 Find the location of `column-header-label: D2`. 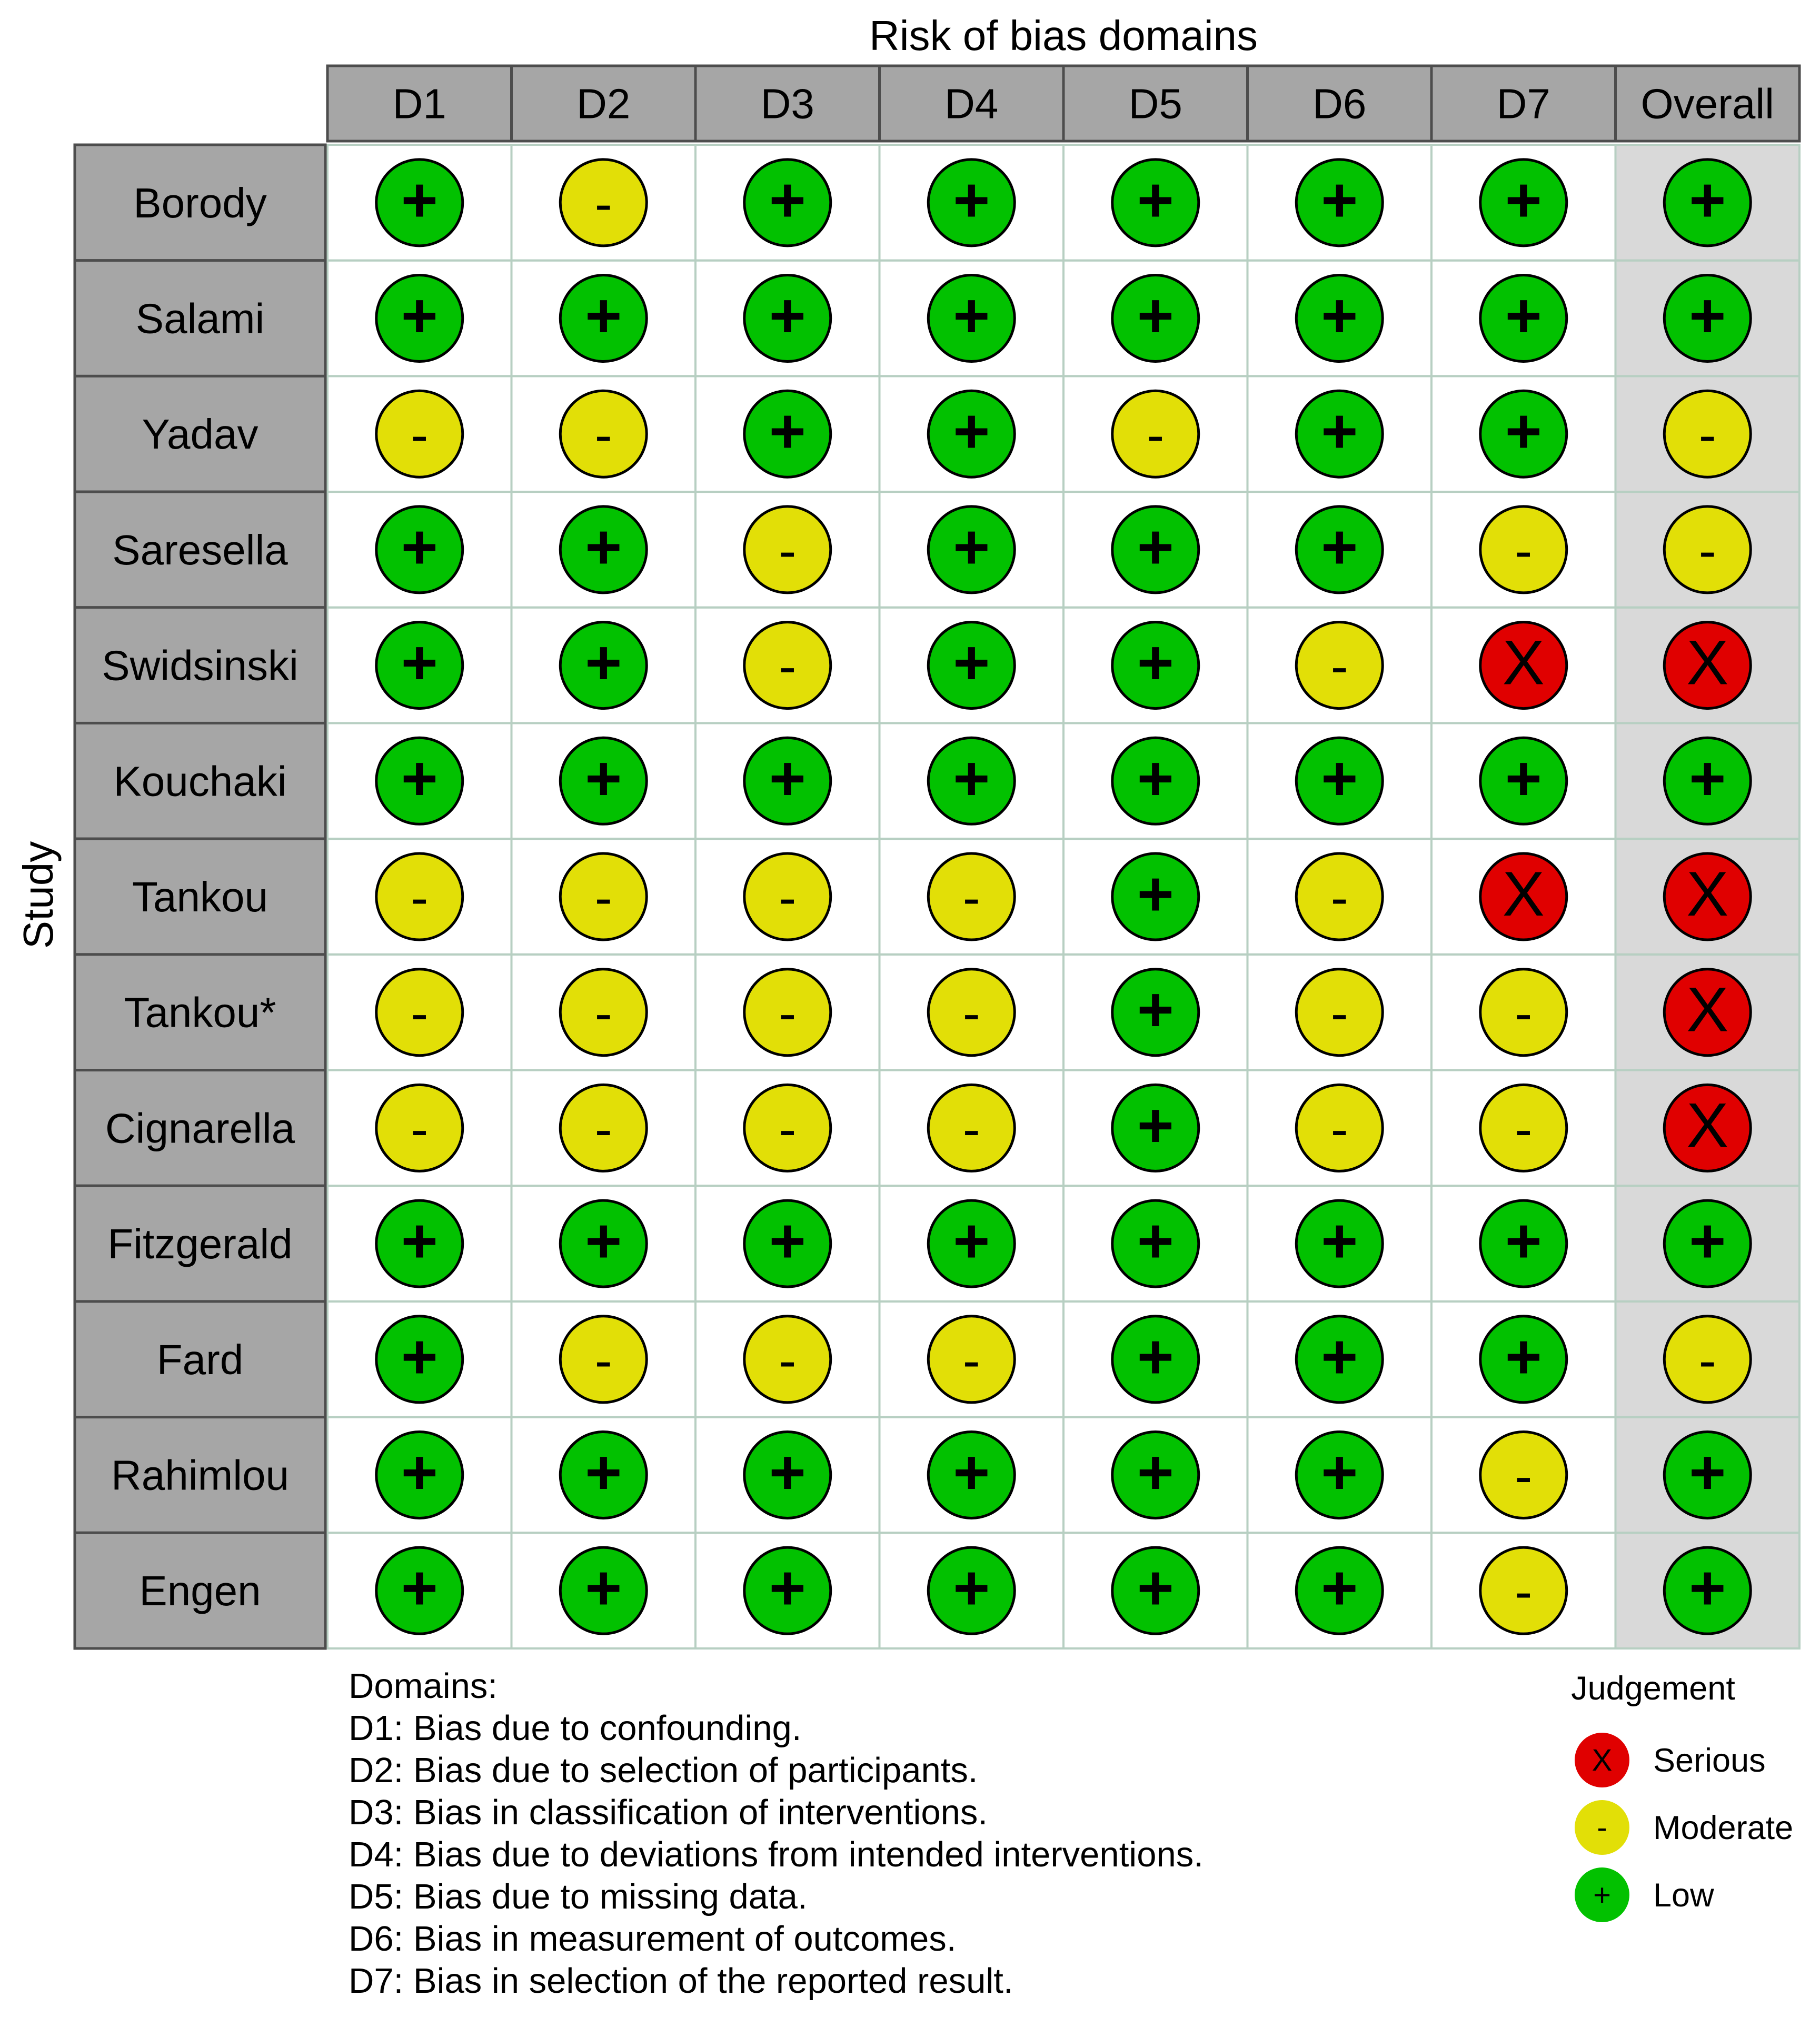

column-header-label: D2 is located at coordinates (603, 104).